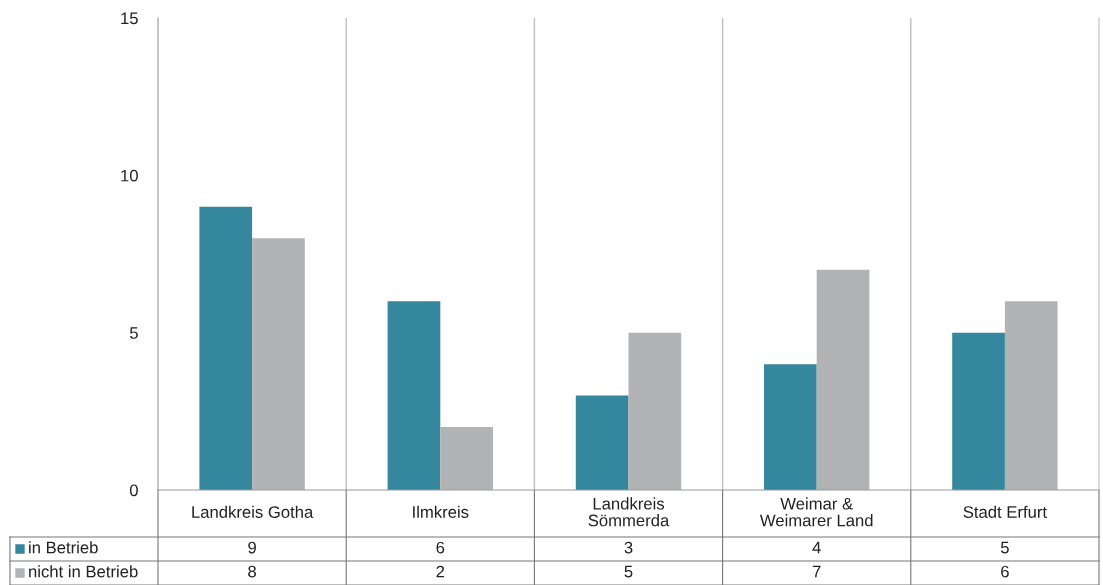 The width and height of the screenshot is (1103, 585). I want to click on data-label: 9, so click(252, 547).